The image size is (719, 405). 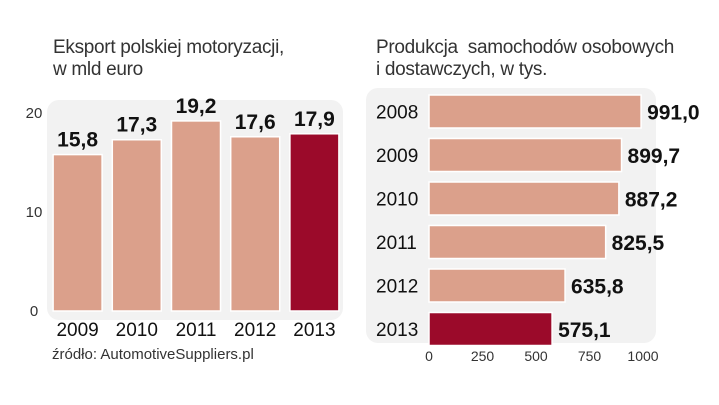 What do you see at coordinates (255, 122) in the screenshot?
I see `value-label-2012: 17,6` at bounding box center [255, 122].